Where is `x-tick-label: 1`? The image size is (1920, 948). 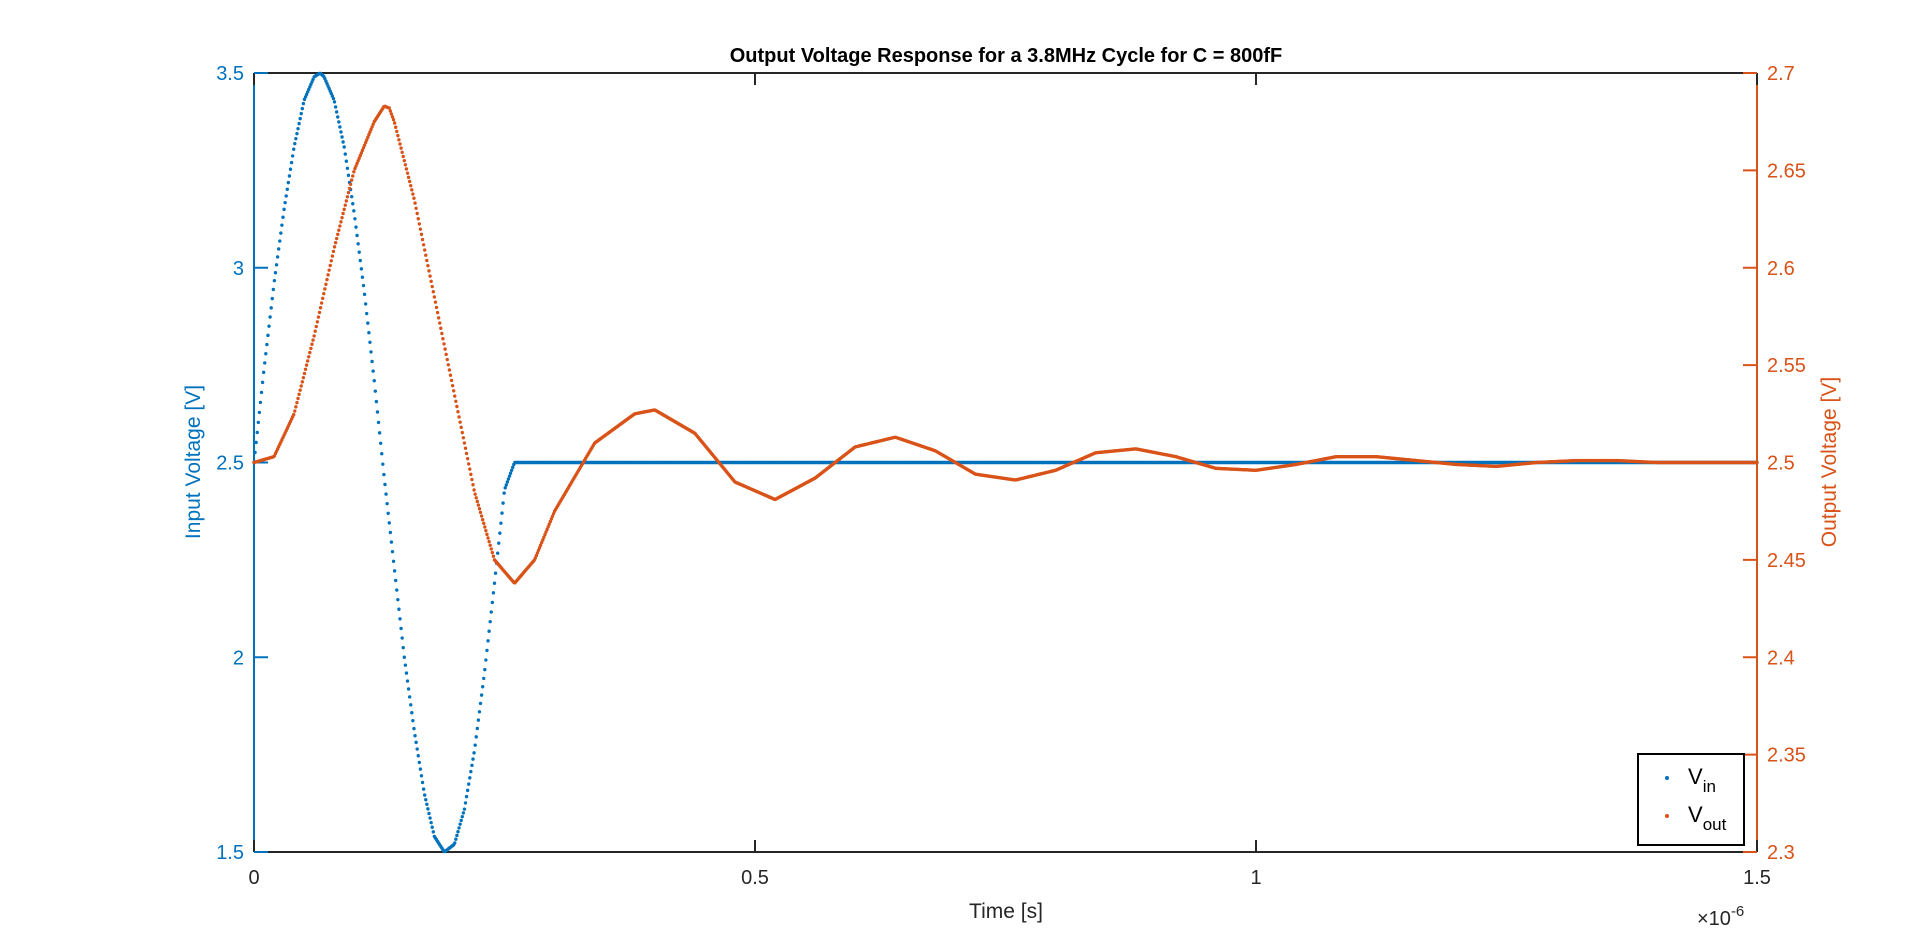 x-tick-label: 1 is located at coordinates (1255, 878).